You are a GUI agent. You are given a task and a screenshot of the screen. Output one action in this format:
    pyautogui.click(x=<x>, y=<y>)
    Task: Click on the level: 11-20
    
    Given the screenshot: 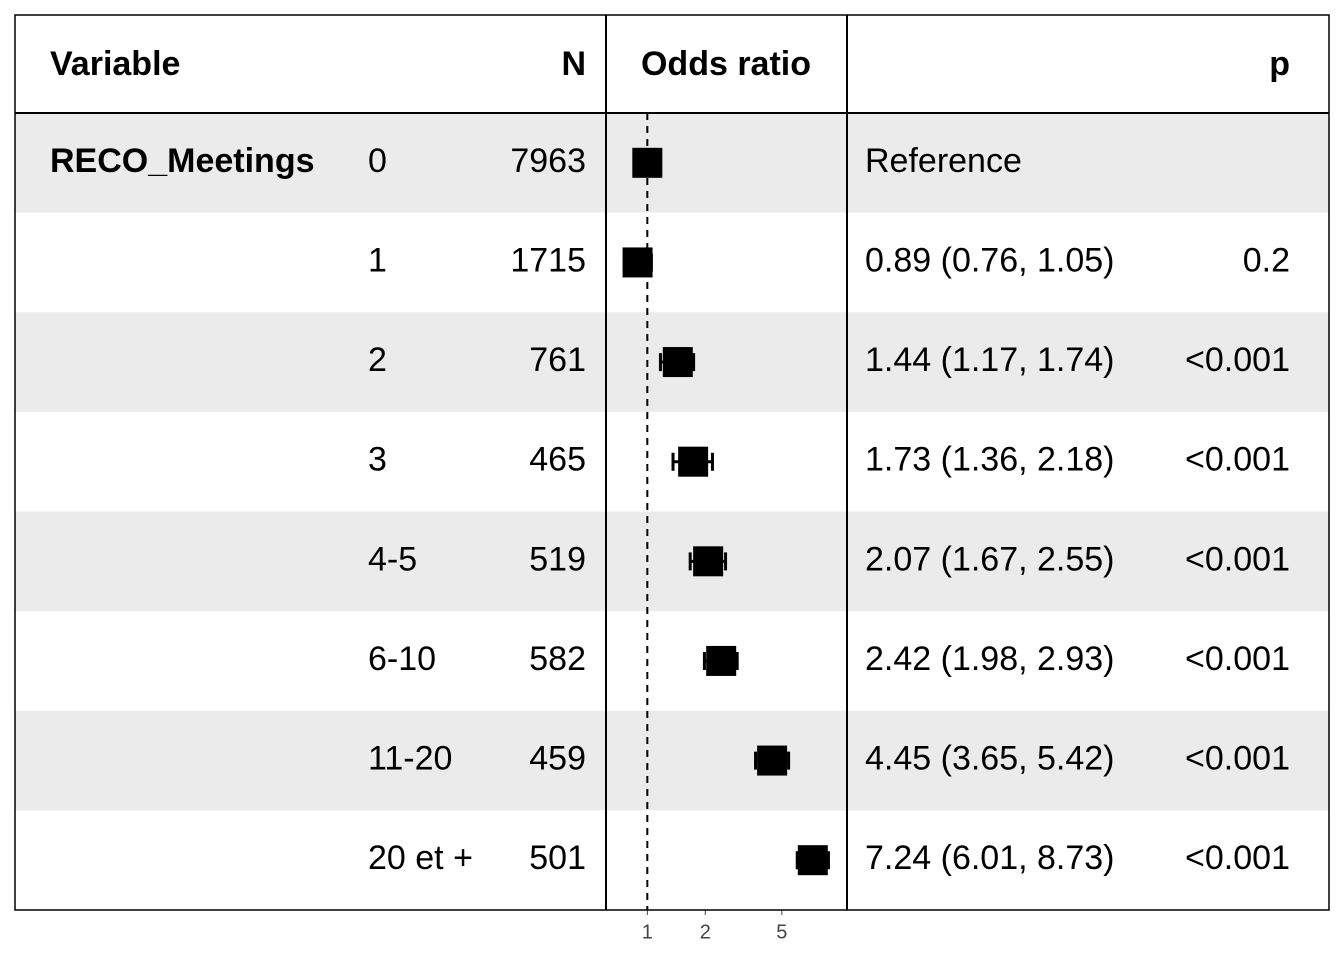 What is the action you would take?
    pyautogui.click(x=410, y=759)
    